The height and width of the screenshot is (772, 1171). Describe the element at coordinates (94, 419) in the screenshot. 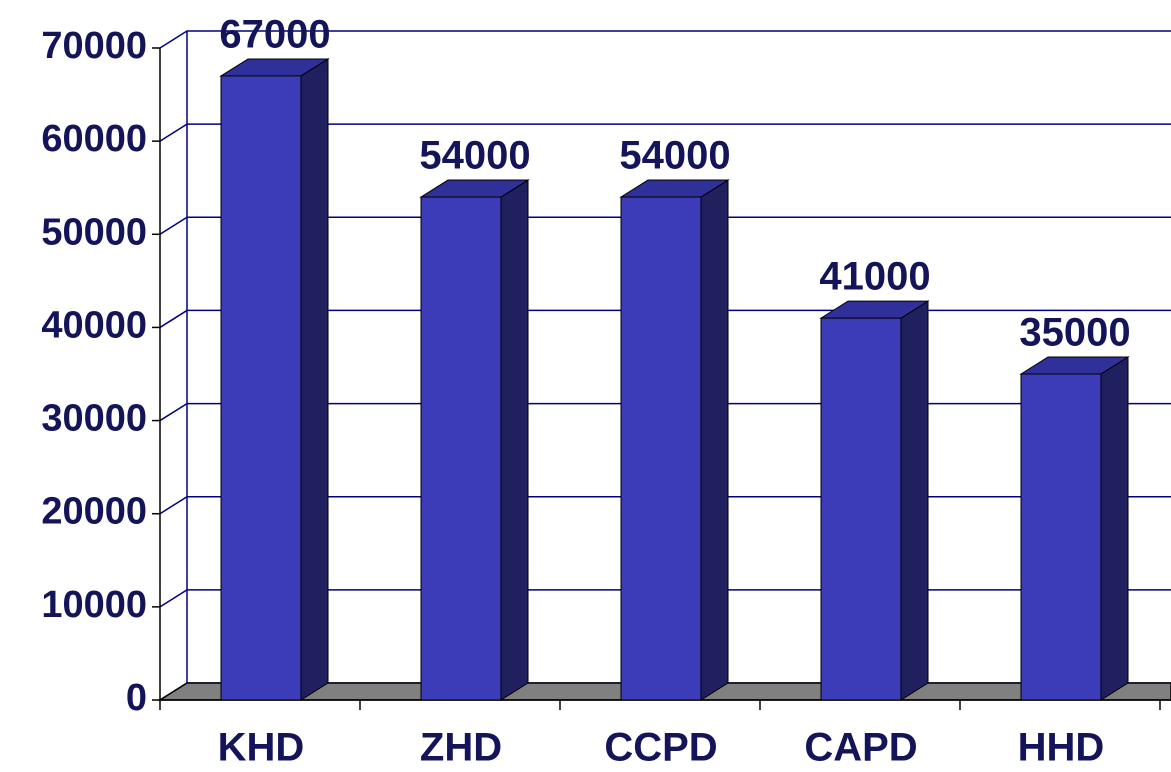

I see `y-tick-label: 30000` at that location.